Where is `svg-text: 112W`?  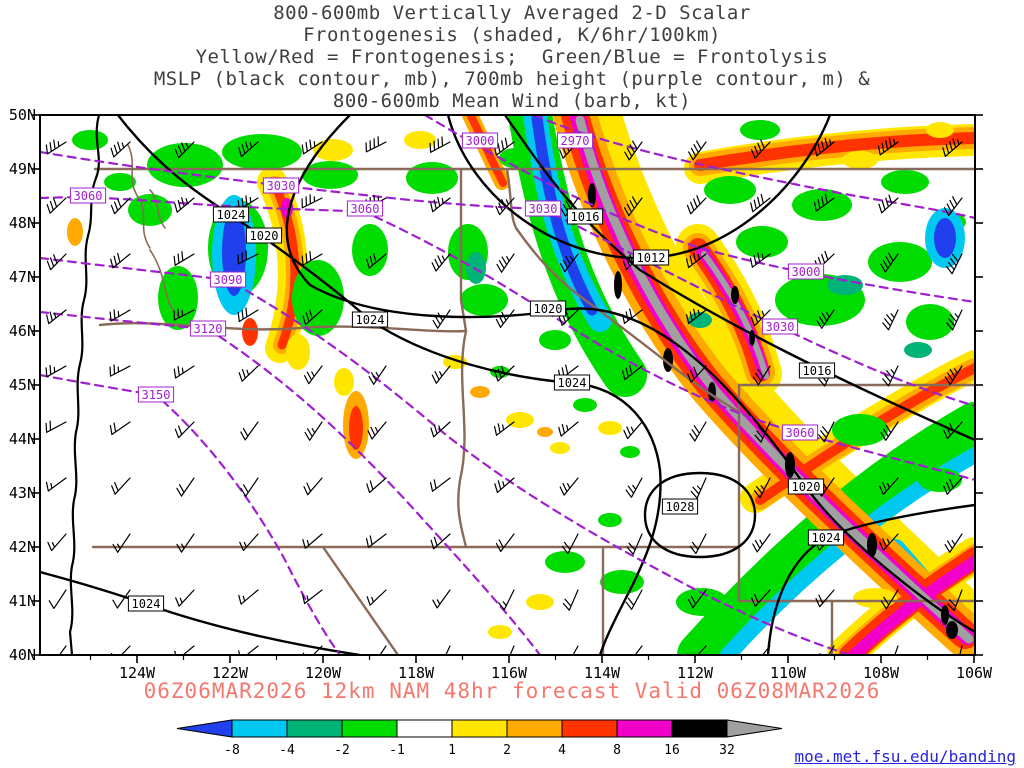 svg-text: 112W is located at coordinates (695, 673).